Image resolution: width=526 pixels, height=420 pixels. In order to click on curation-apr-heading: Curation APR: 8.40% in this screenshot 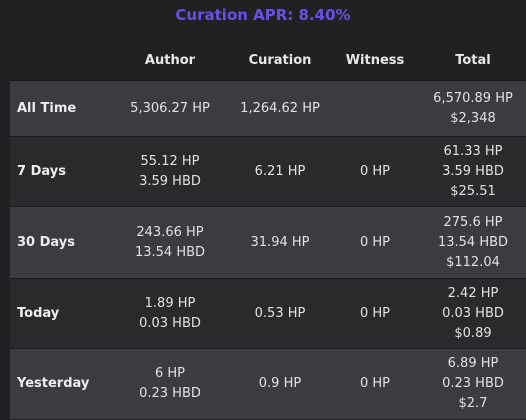, I will do `click(263, 15)`.